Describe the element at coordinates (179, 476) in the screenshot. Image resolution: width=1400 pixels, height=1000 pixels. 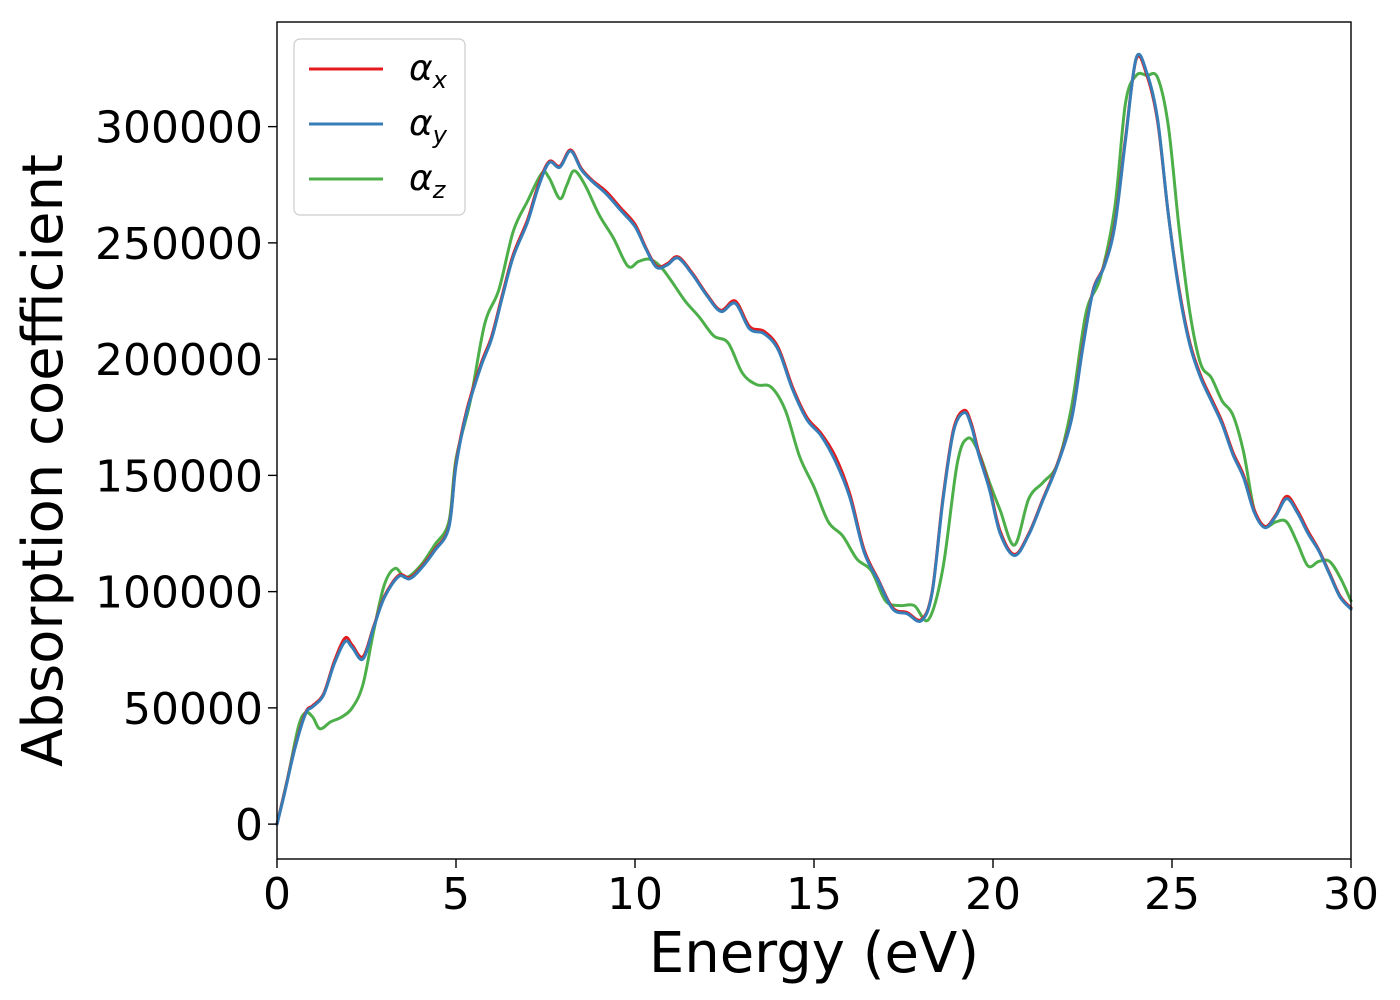
I see `y-tick-label: 150000` at that location.